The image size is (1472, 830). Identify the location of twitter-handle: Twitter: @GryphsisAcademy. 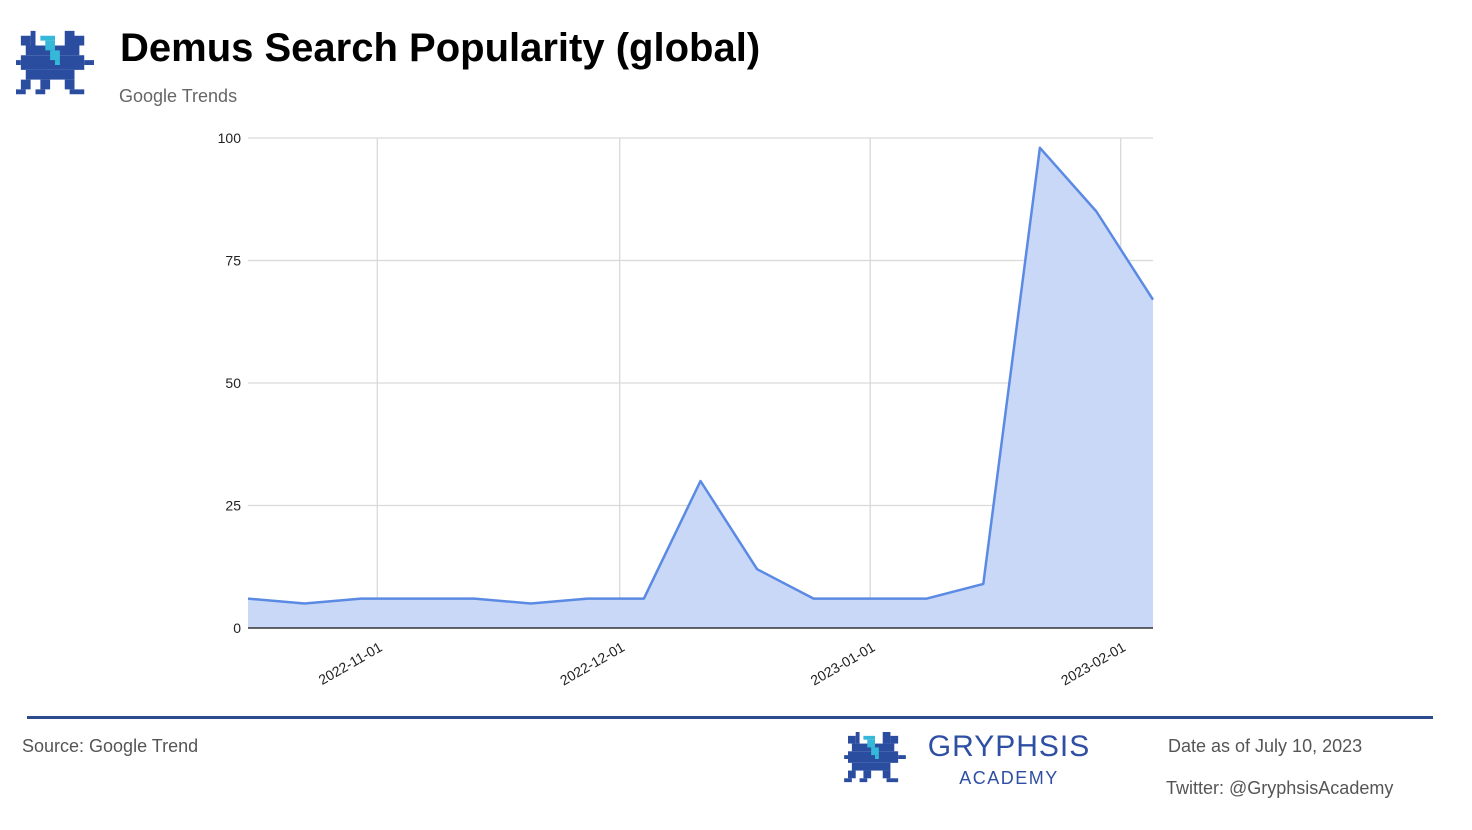
(1280, 788).